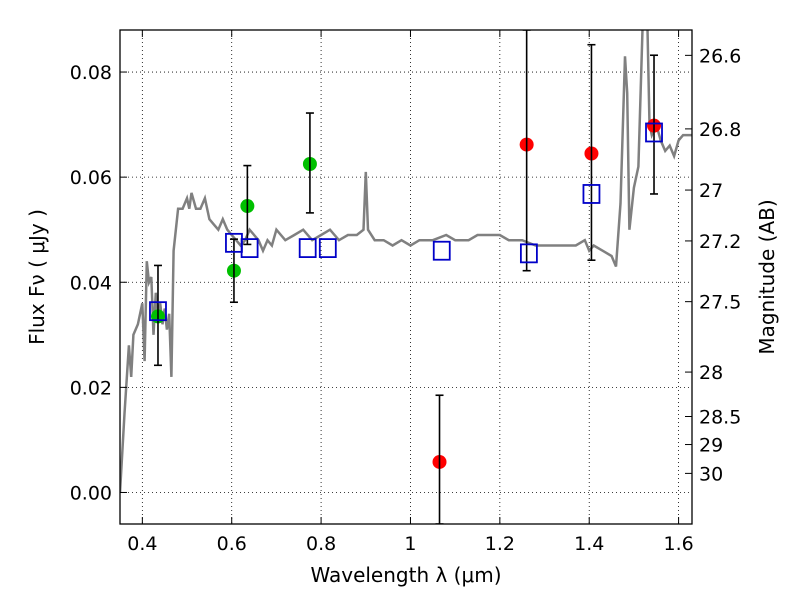  Describe the element at coordinates (678, 544) in the screenshot. I see `x-tick-label: 1.6` at that location.